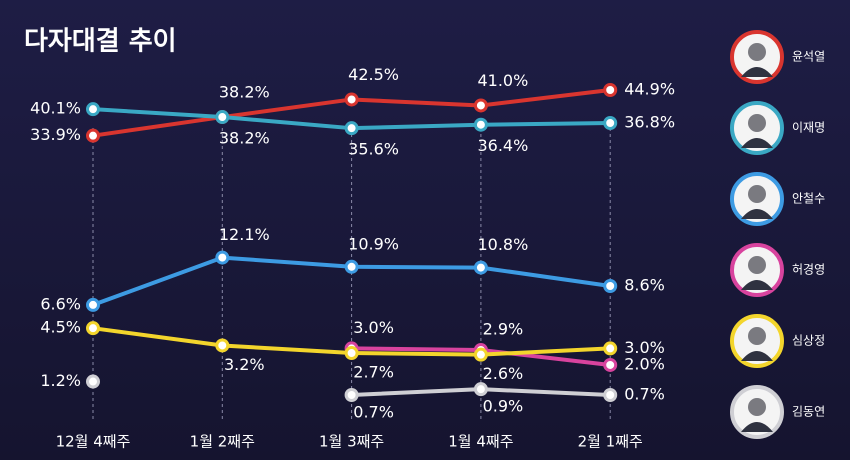  Describe the element at coordinates (502, 145) in the screenshot. I see `value-label: 36.4%` at that location.